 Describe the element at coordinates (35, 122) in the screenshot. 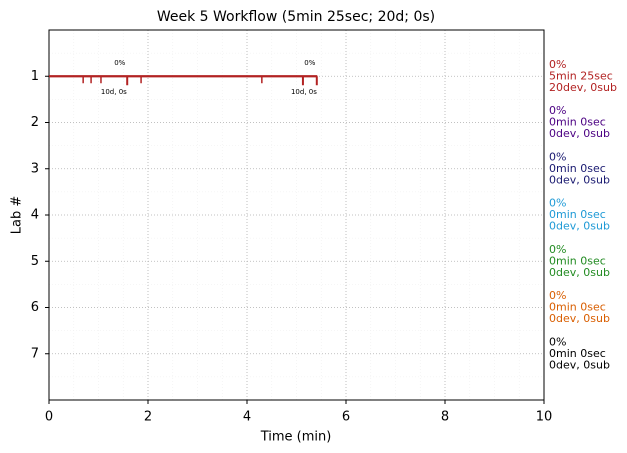

I see `y-tick-label: 2` at that location.